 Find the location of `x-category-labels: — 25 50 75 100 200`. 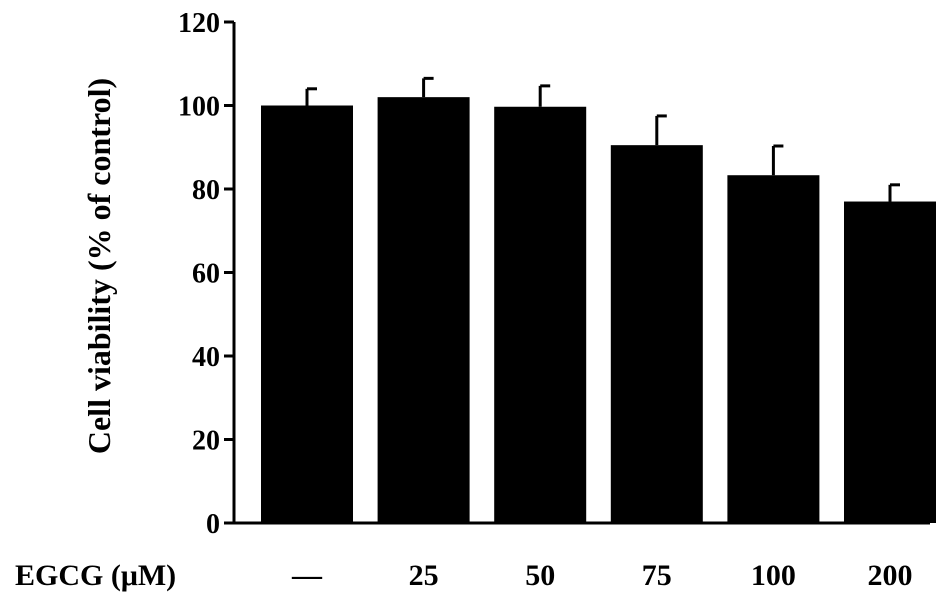

x-category-labels: — 25 50 75 100 200 is located at coordinates (602, 575).